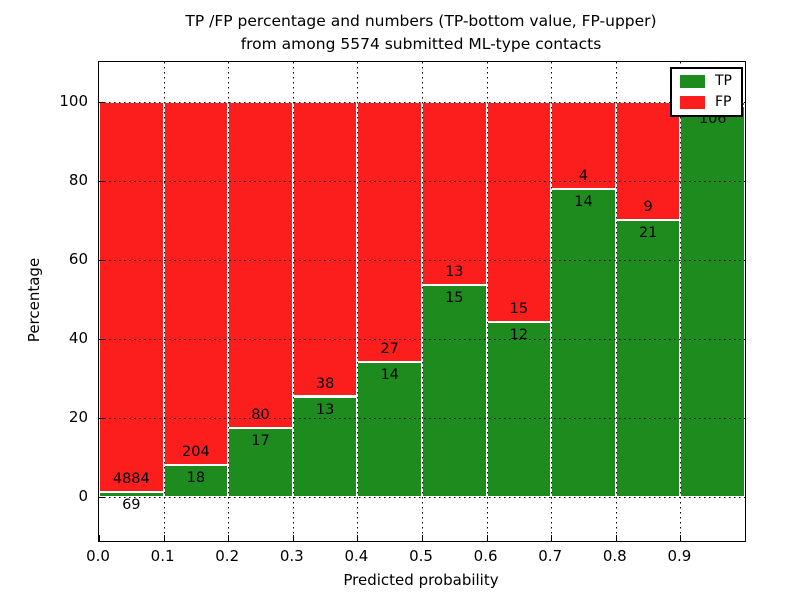  What do you see at coordinates (550, 556) in the screenshot?
I see `x-tick-label: 0.7` at bounding box center [550, 556].